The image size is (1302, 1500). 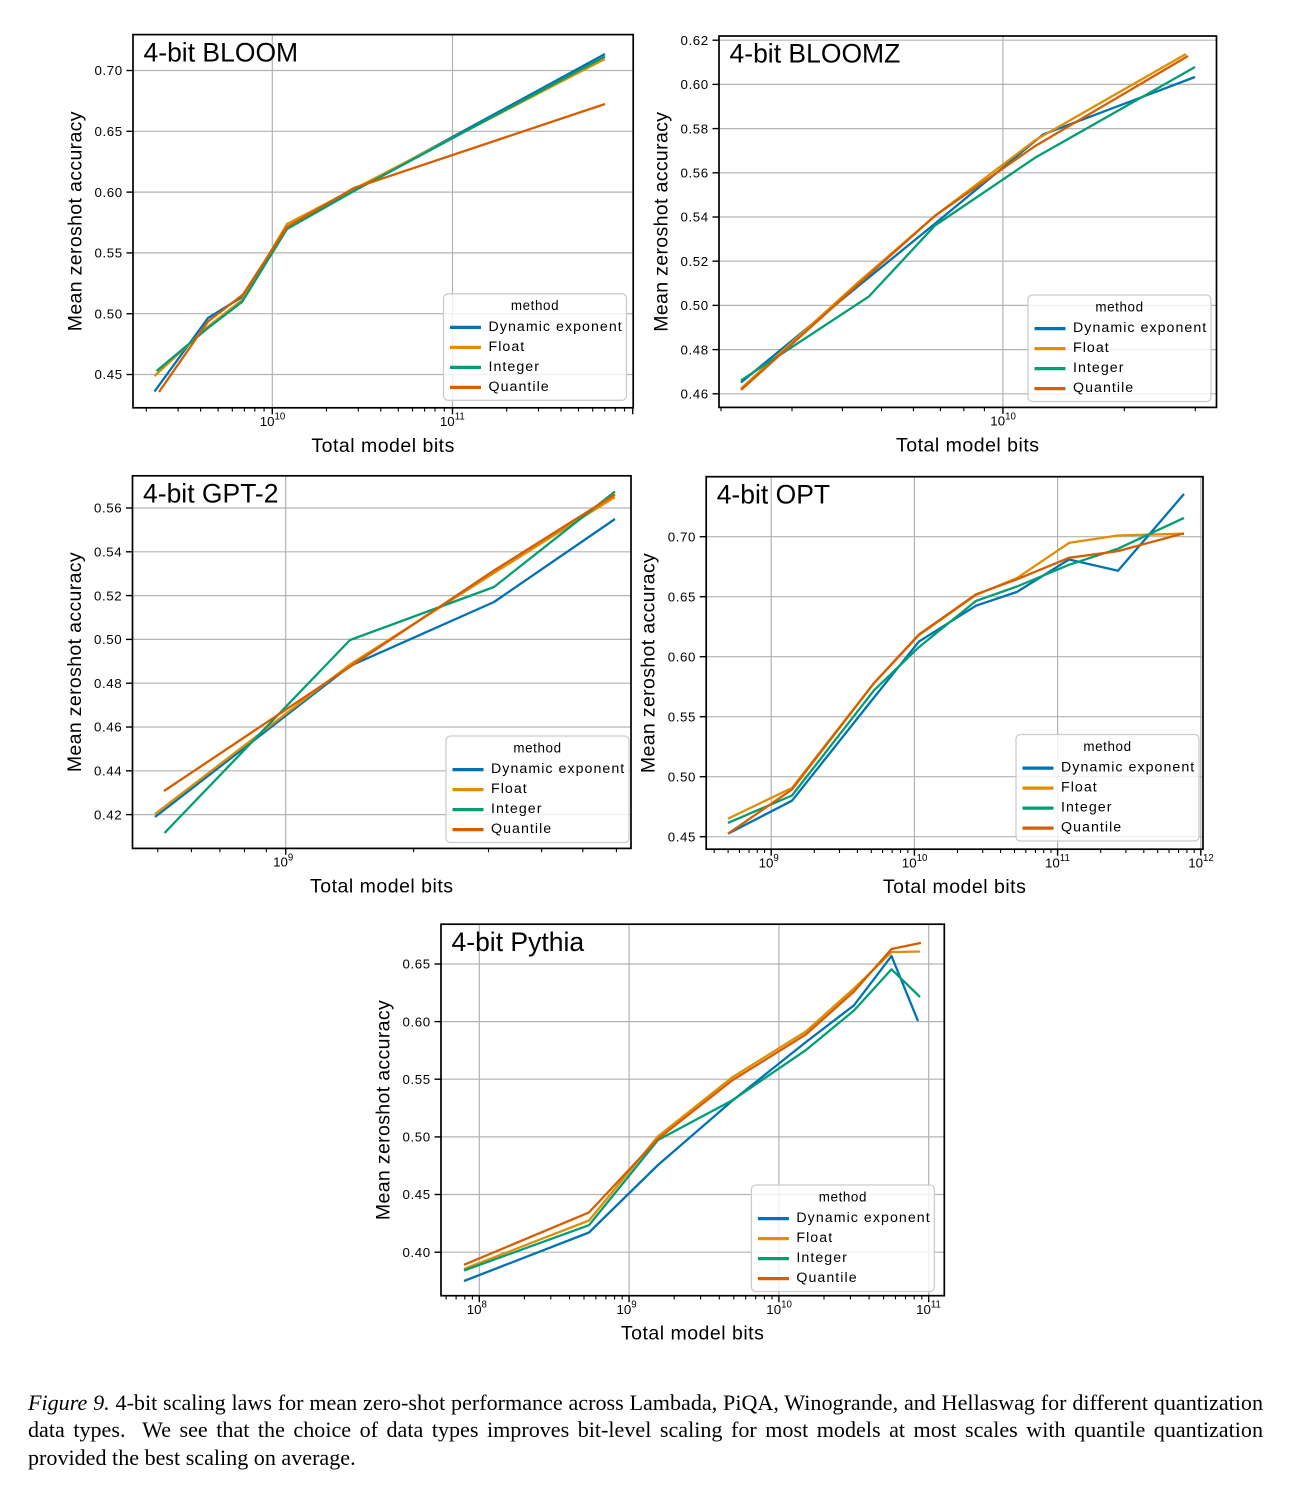 I want to click on svg-text: 0.62, so click(x=695, y=40).